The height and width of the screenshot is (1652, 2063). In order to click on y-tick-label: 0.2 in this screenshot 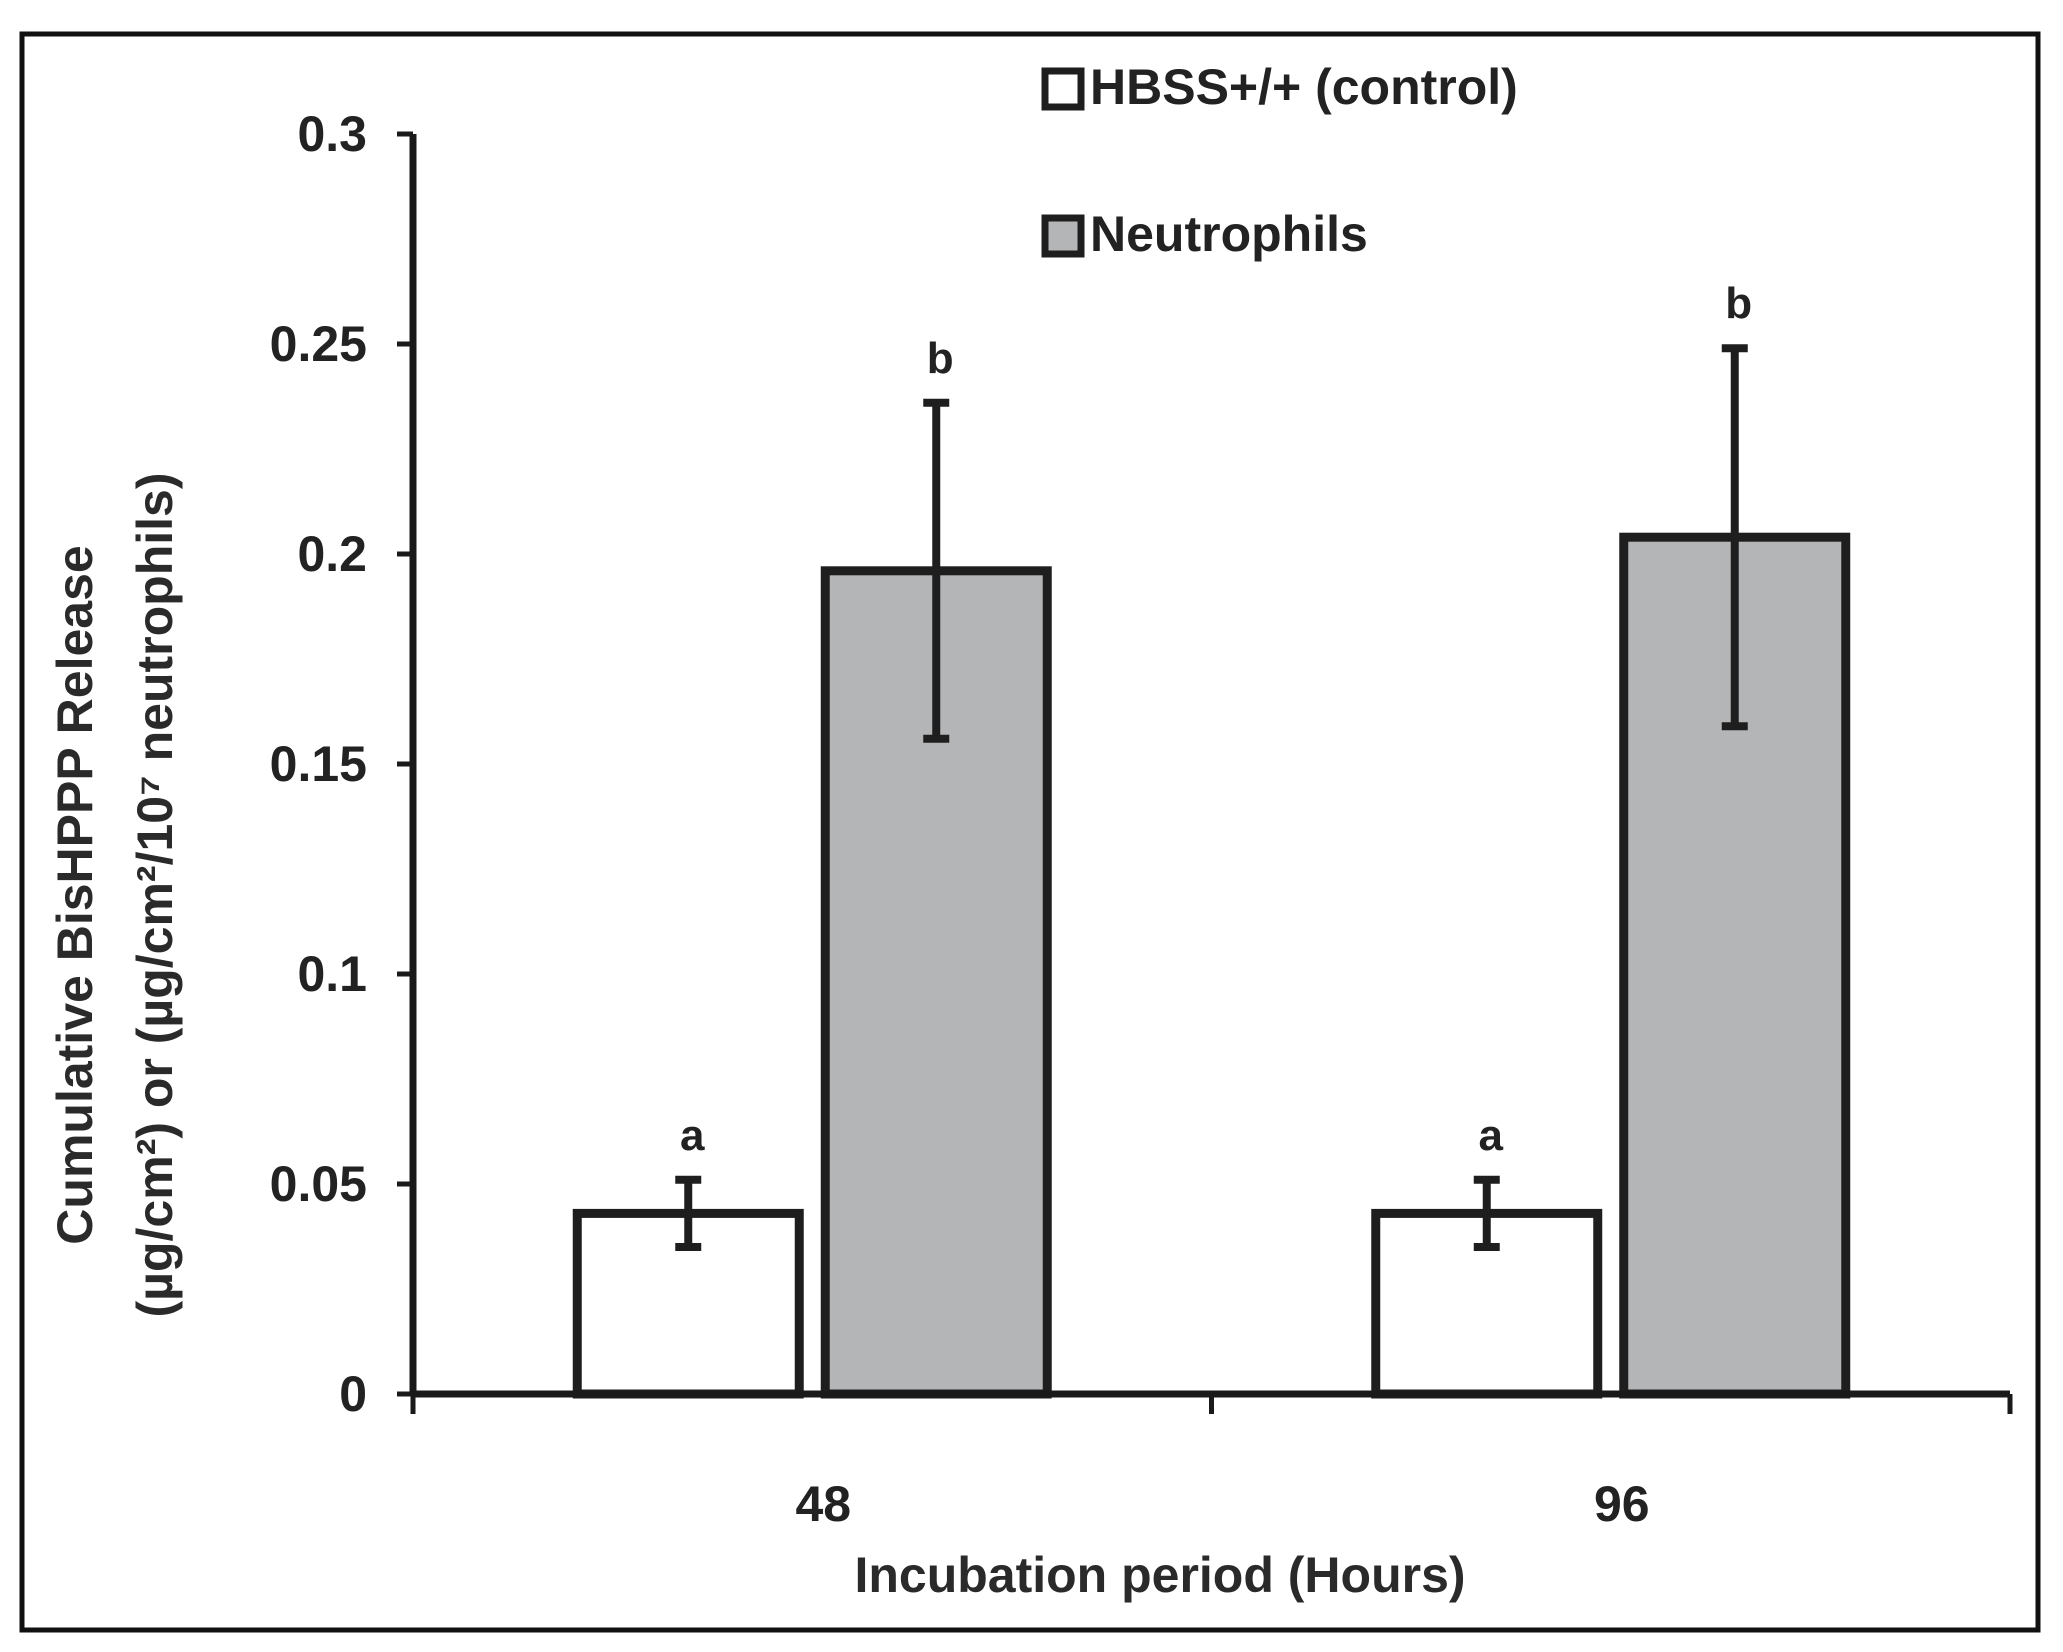, I will do `click(332, 554)`.